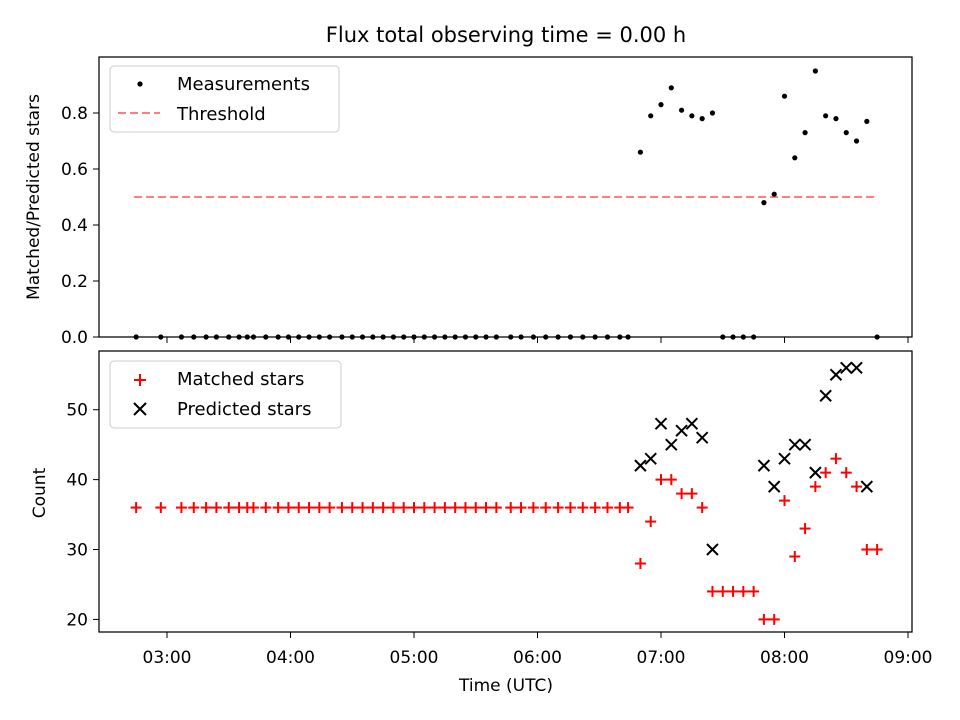 The height and width of the screenshot is (720, 960). What do you see at coordinates (74, 170) in the screenshot?
I see `top-y-tick-label: 0.6` at bounding box center [74, 170].